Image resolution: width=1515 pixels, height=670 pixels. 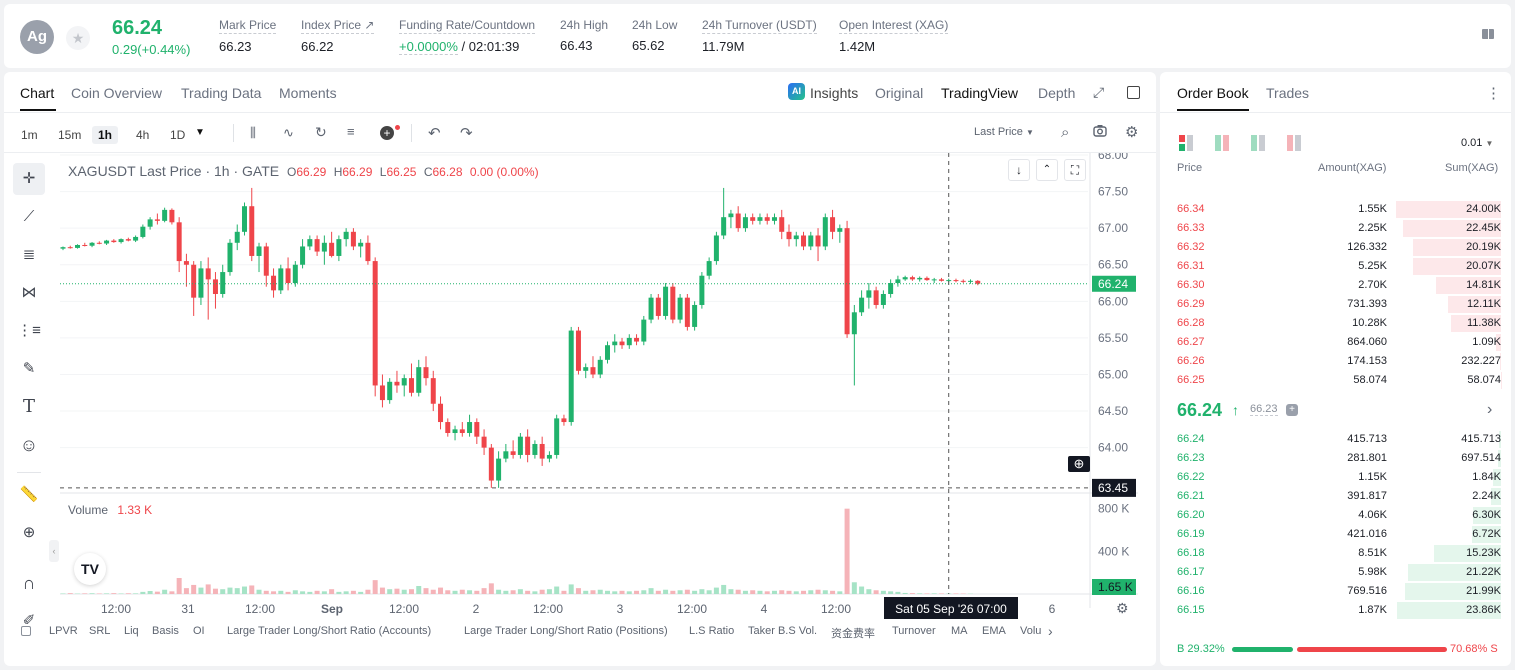 What do you see at coordinates (29, 494) in the screenshot?
I see `ruler-tool-icon: 📏` at bounding box center [29, 494].